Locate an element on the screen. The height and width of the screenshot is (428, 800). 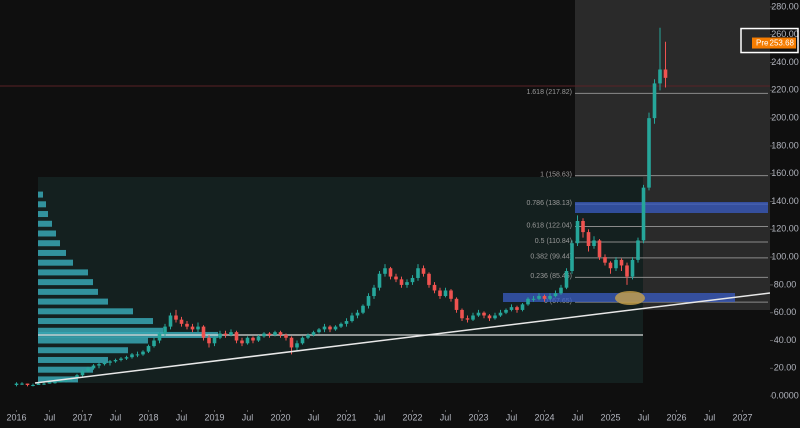
fib-label: 1 (158.63) is located at coordinates (556, 174).